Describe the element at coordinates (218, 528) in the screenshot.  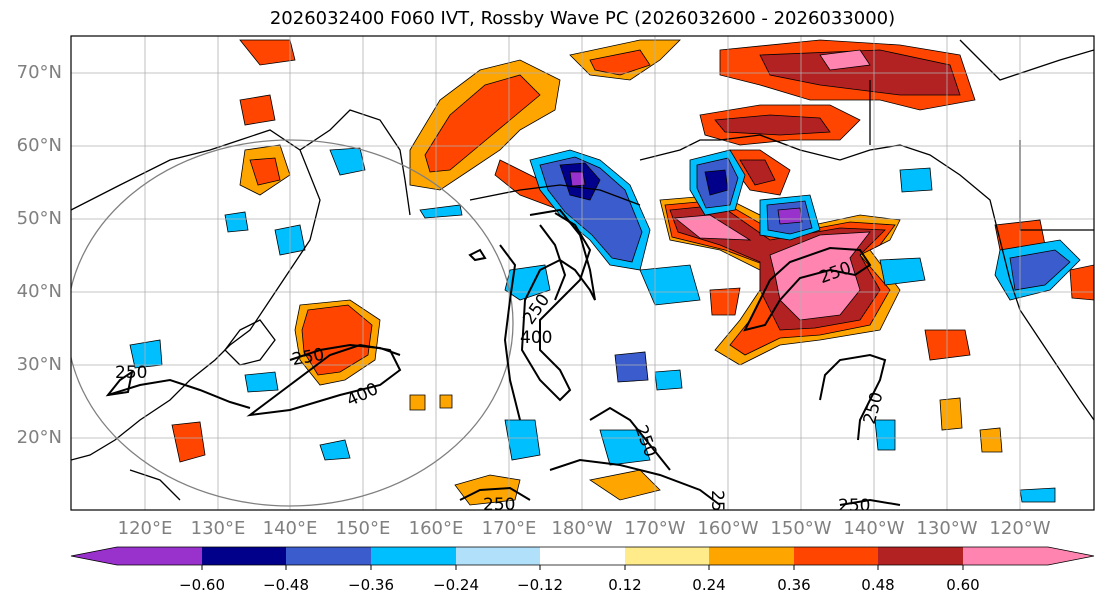
I see `lon-label: 130°E` at that location.